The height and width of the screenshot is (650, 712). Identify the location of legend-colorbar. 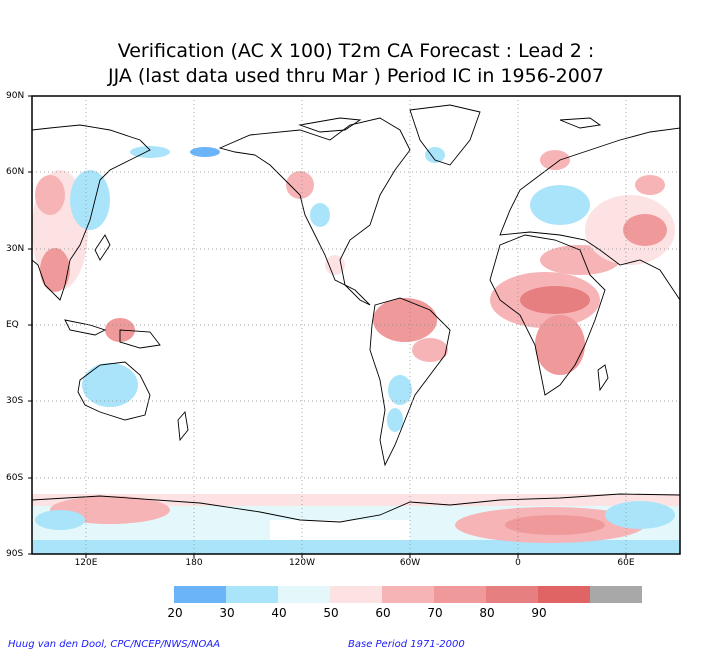
(408, 594).